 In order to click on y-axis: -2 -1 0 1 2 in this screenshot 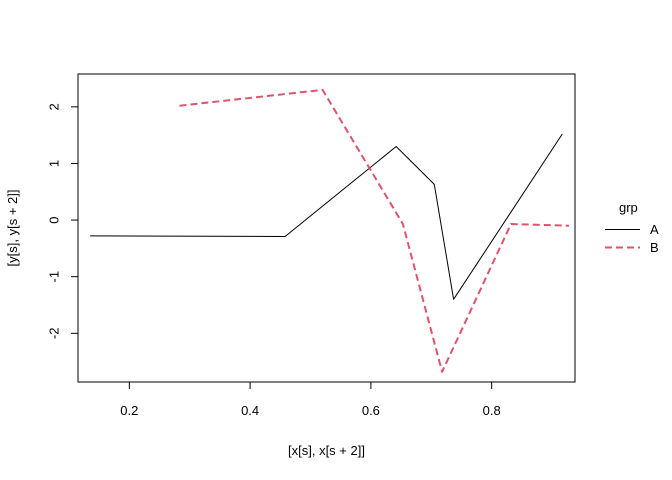, I will do `click(63, 221)`.